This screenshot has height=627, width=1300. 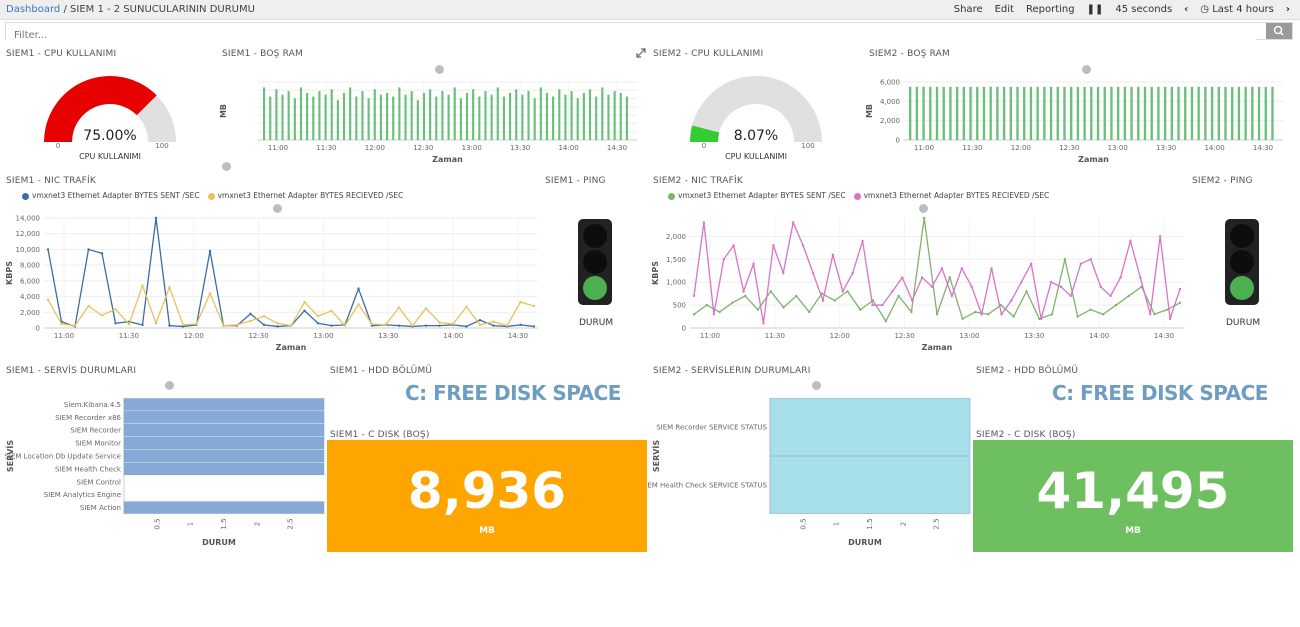 I want to click on breadcrumb-dashboard-link: Dashboard, so click(x=33, y=9).